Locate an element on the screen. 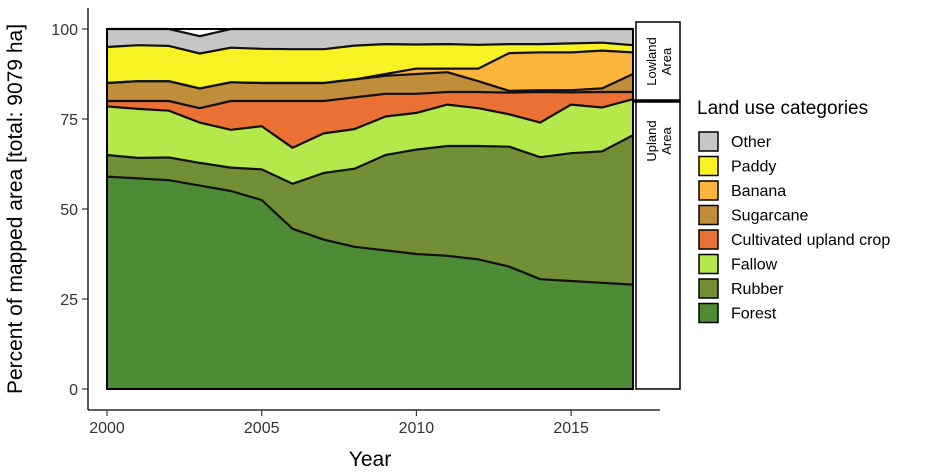 This screenshot has width=935, height=475. y-tick-label: 100 is located at coordinates (64, 30).